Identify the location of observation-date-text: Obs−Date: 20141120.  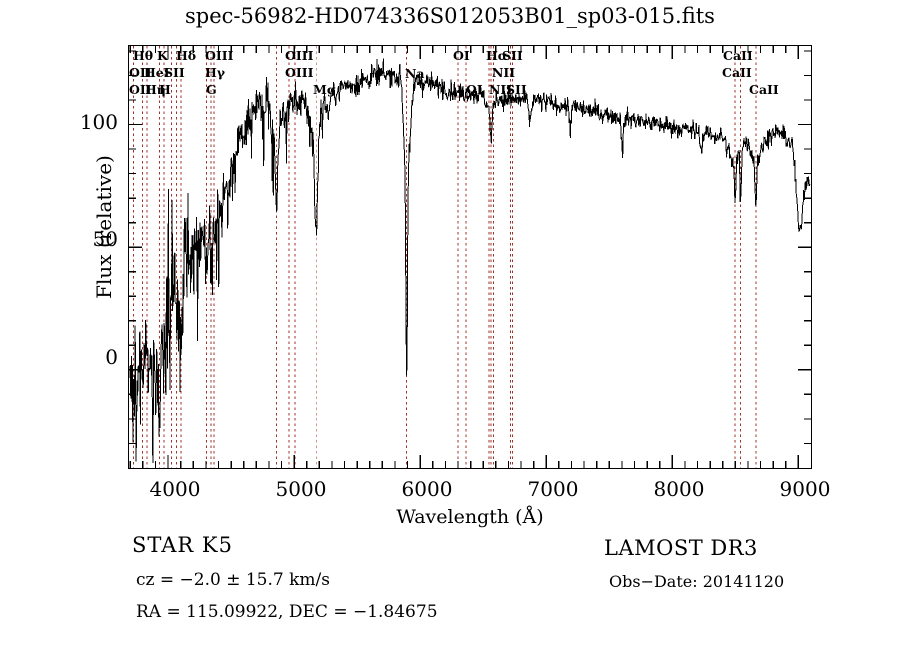
(697, 581).